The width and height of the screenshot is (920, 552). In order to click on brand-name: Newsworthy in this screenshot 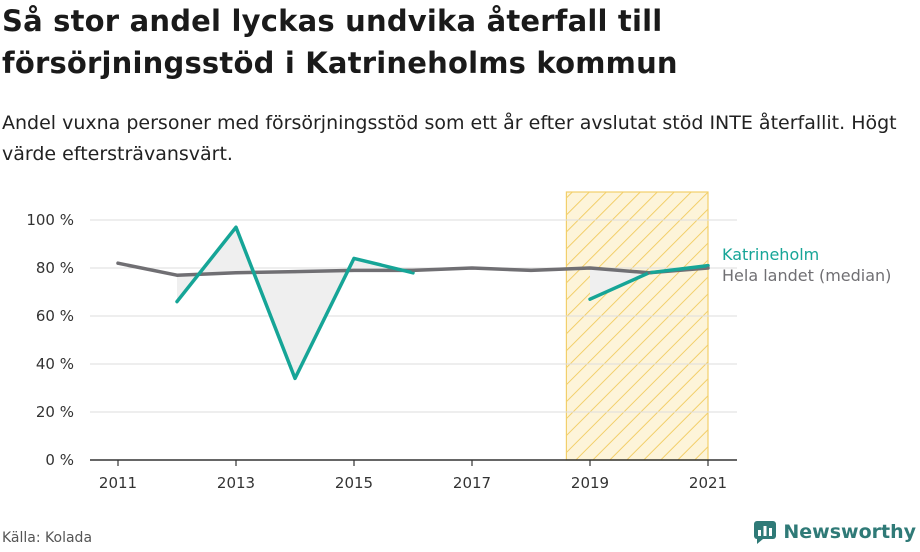, I will do `click(849, 532)`.